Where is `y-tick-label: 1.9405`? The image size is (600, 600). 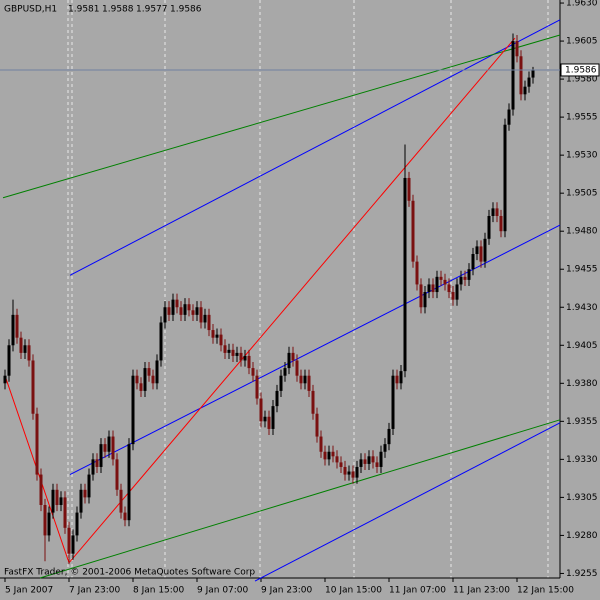
y-tick-label: 1.9405 is located at coordinates (582, 346).